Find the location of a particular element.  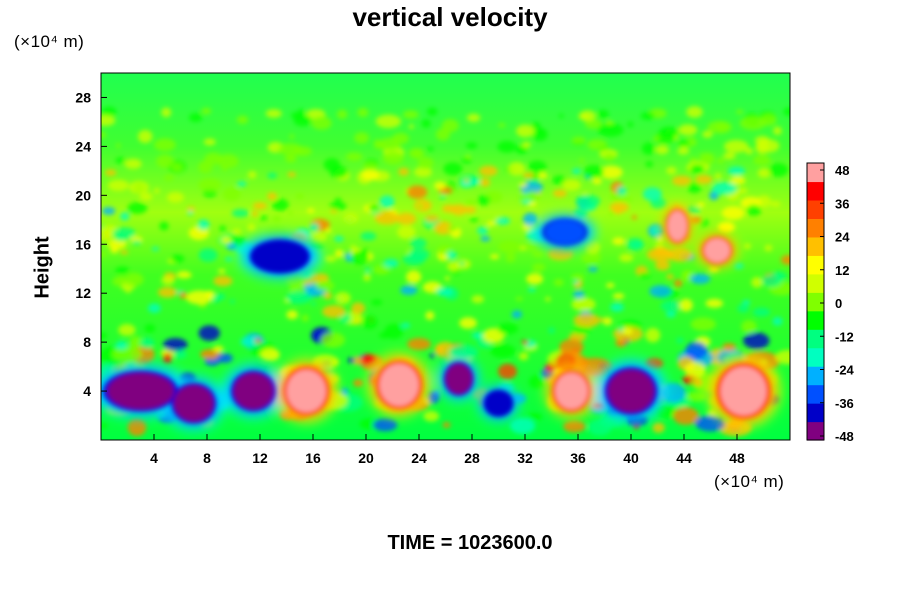

colorbar-tick-label: 48 is located at coordinates (842, 170).